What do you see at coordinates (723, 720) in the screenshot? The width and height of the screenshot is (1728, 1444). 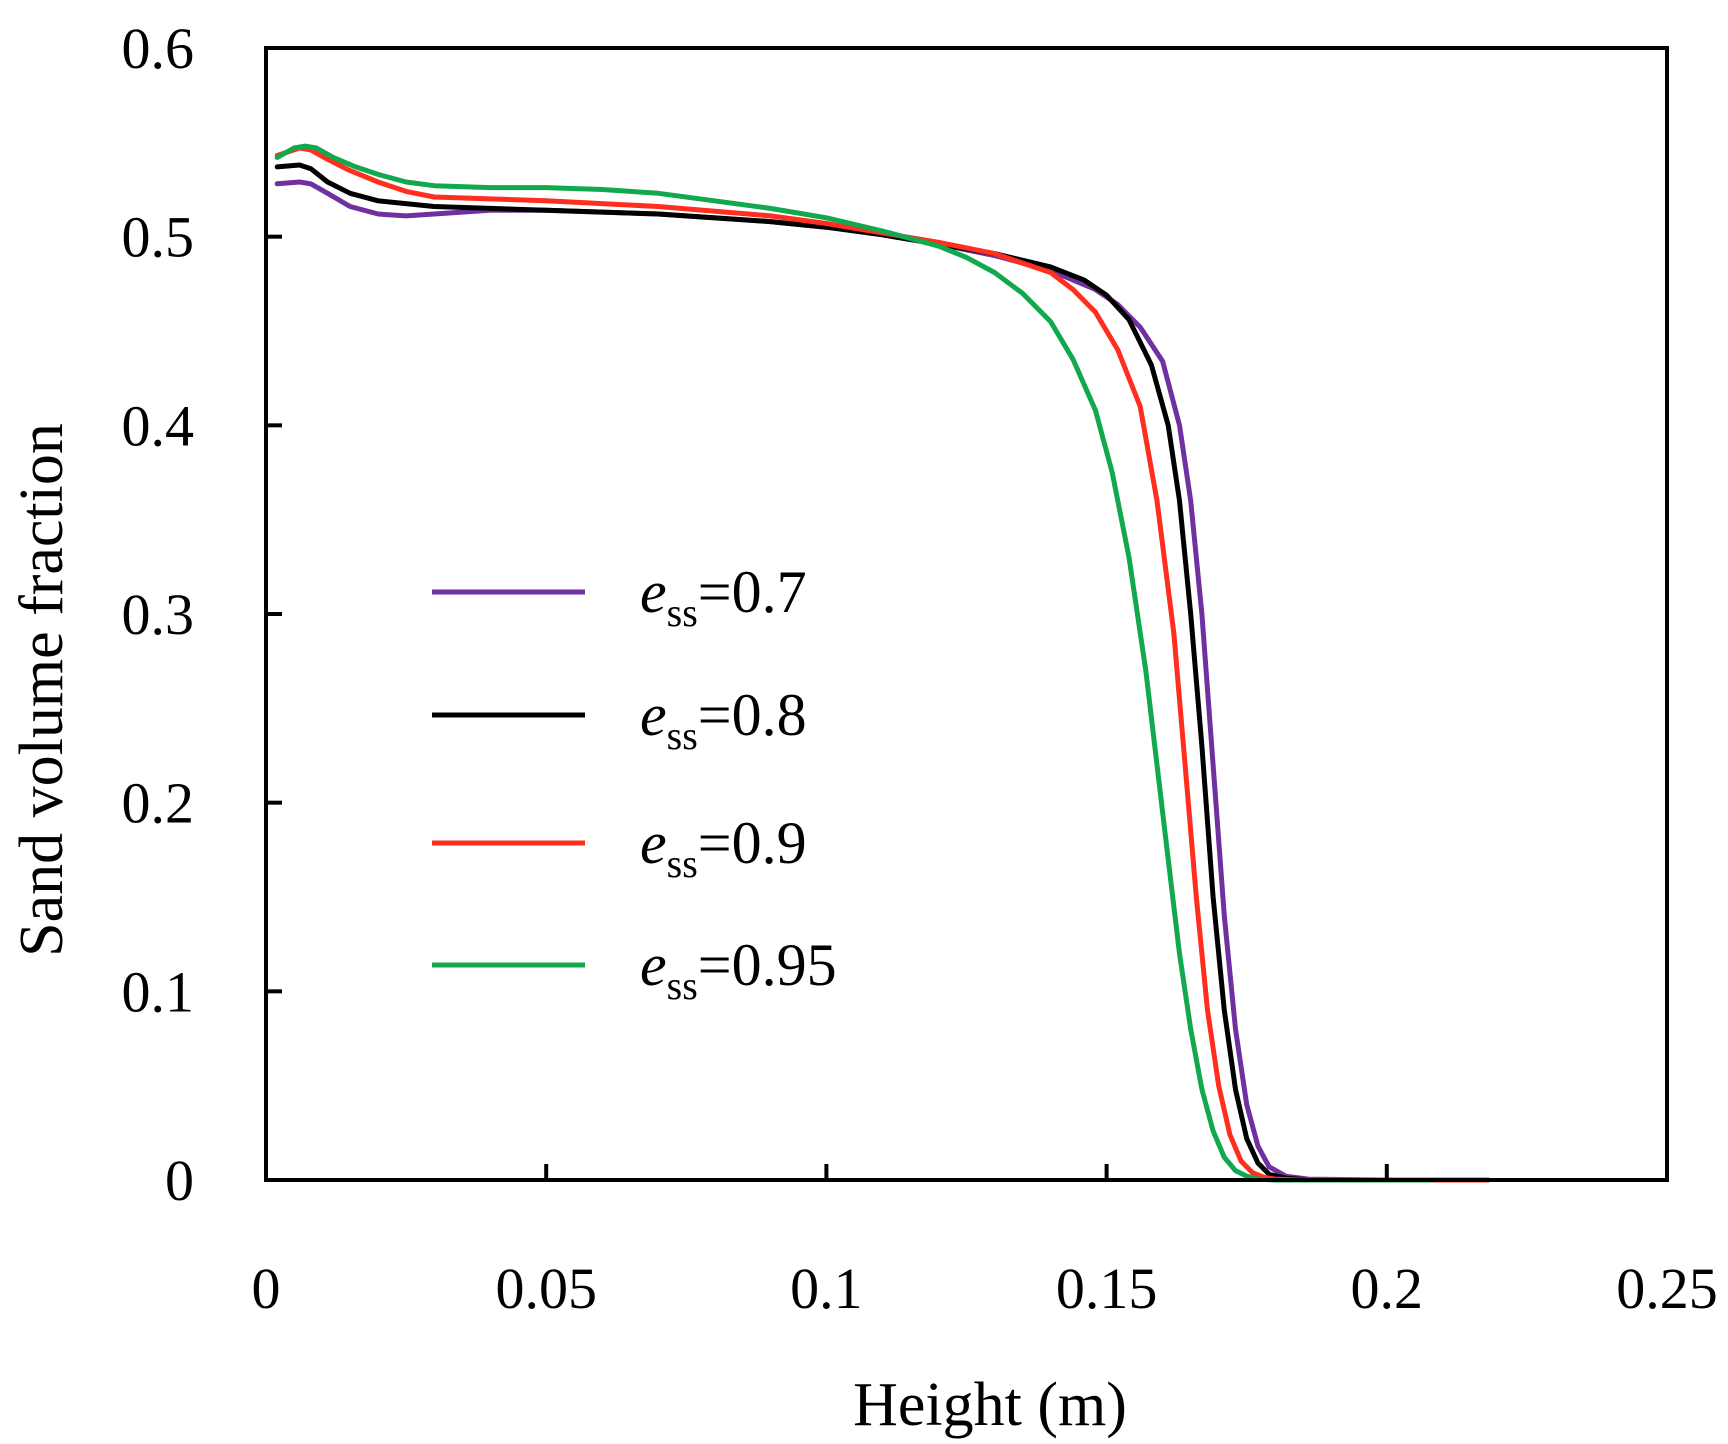 I see `legend-label-2: ess=0.8` at bounding box center [723, 720].